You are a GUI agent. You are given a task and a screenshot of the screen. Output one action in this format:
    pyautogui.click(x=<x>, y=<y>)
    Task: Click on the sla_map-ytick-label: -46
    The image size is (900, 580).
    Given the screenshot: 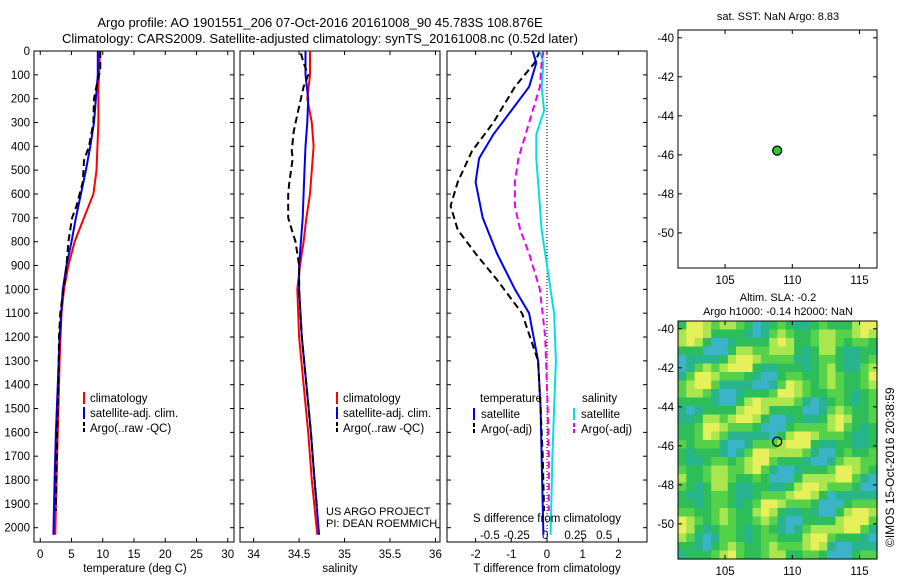 What is the action you would take?
    pyautogui.click(x=665, y=447)
    